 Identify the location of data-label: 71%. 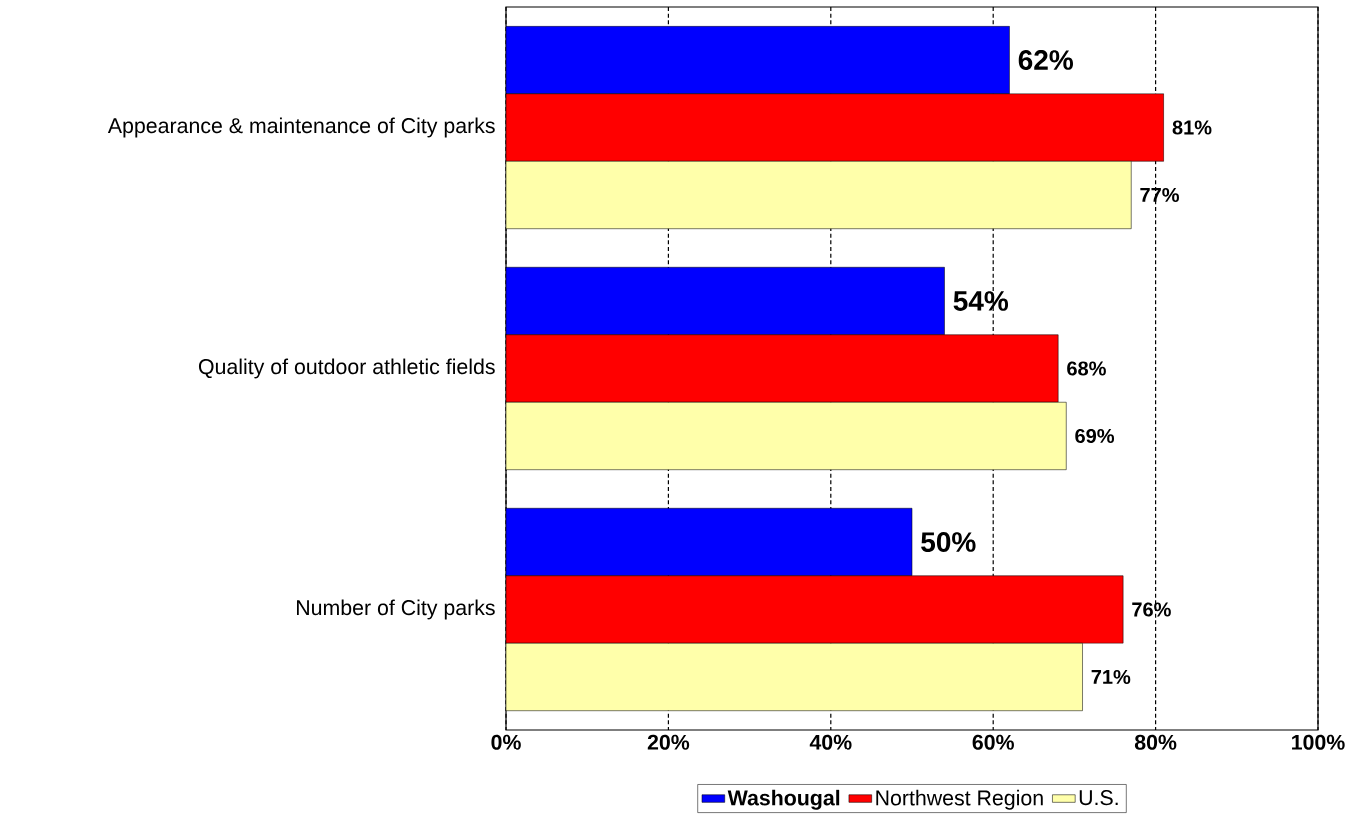
(1111, 676).